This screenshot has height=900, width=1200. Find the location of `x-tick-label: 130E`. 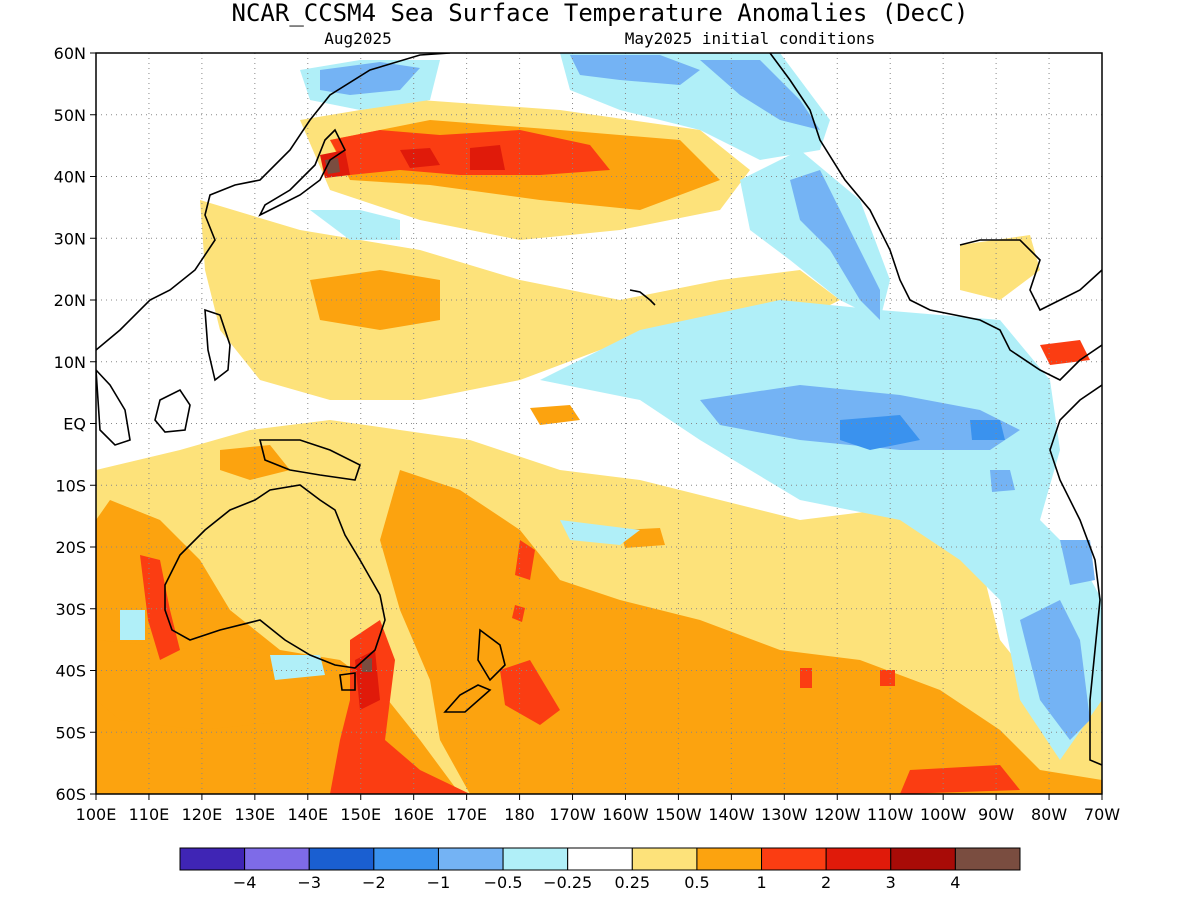

x-tick-label: 130E is located at coordinates (255, 814).